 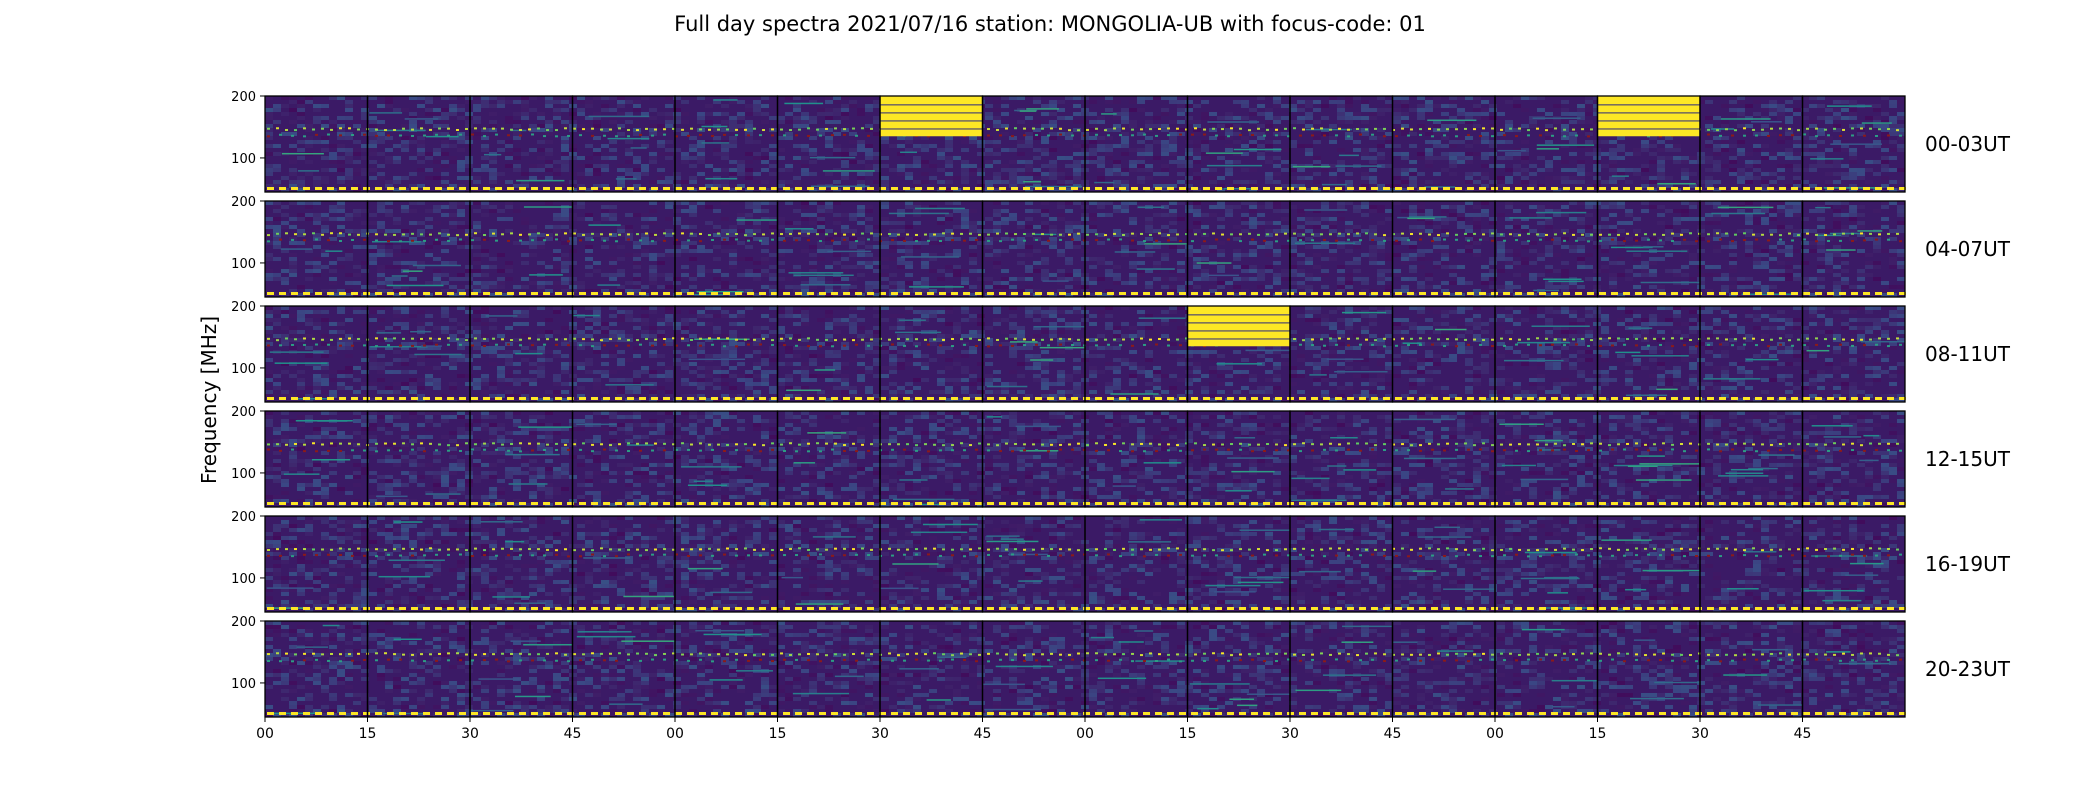 I want to click on spectra-row-00-03ut: 100 200 00-03UT, so click(x=1121, y=141).